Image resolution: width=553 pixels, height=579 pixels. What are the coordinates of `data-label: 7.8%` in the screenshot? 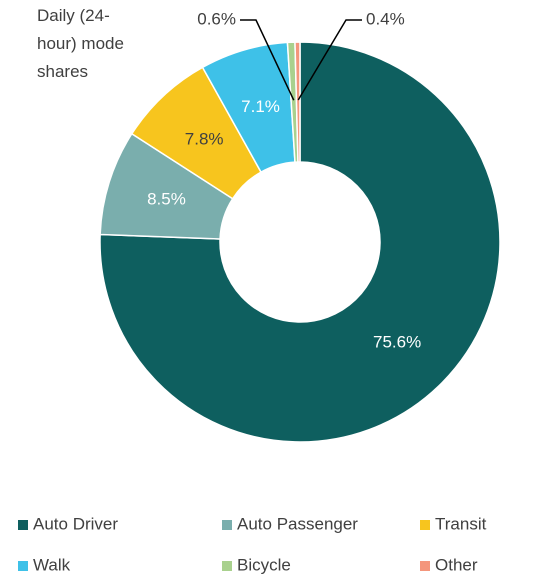 It's located at (204, 138).